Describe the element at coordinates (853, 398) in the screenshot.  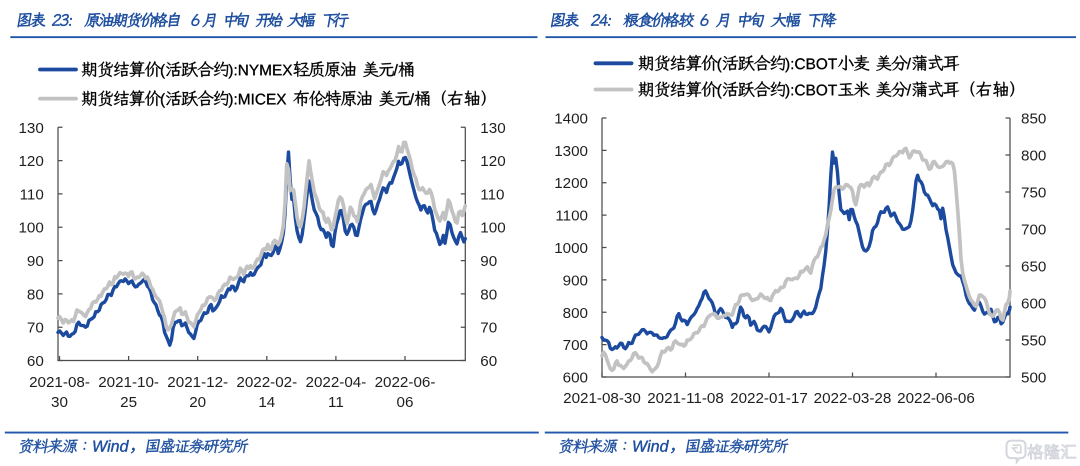
I see `svg-text: 2022-03-28` at that location.